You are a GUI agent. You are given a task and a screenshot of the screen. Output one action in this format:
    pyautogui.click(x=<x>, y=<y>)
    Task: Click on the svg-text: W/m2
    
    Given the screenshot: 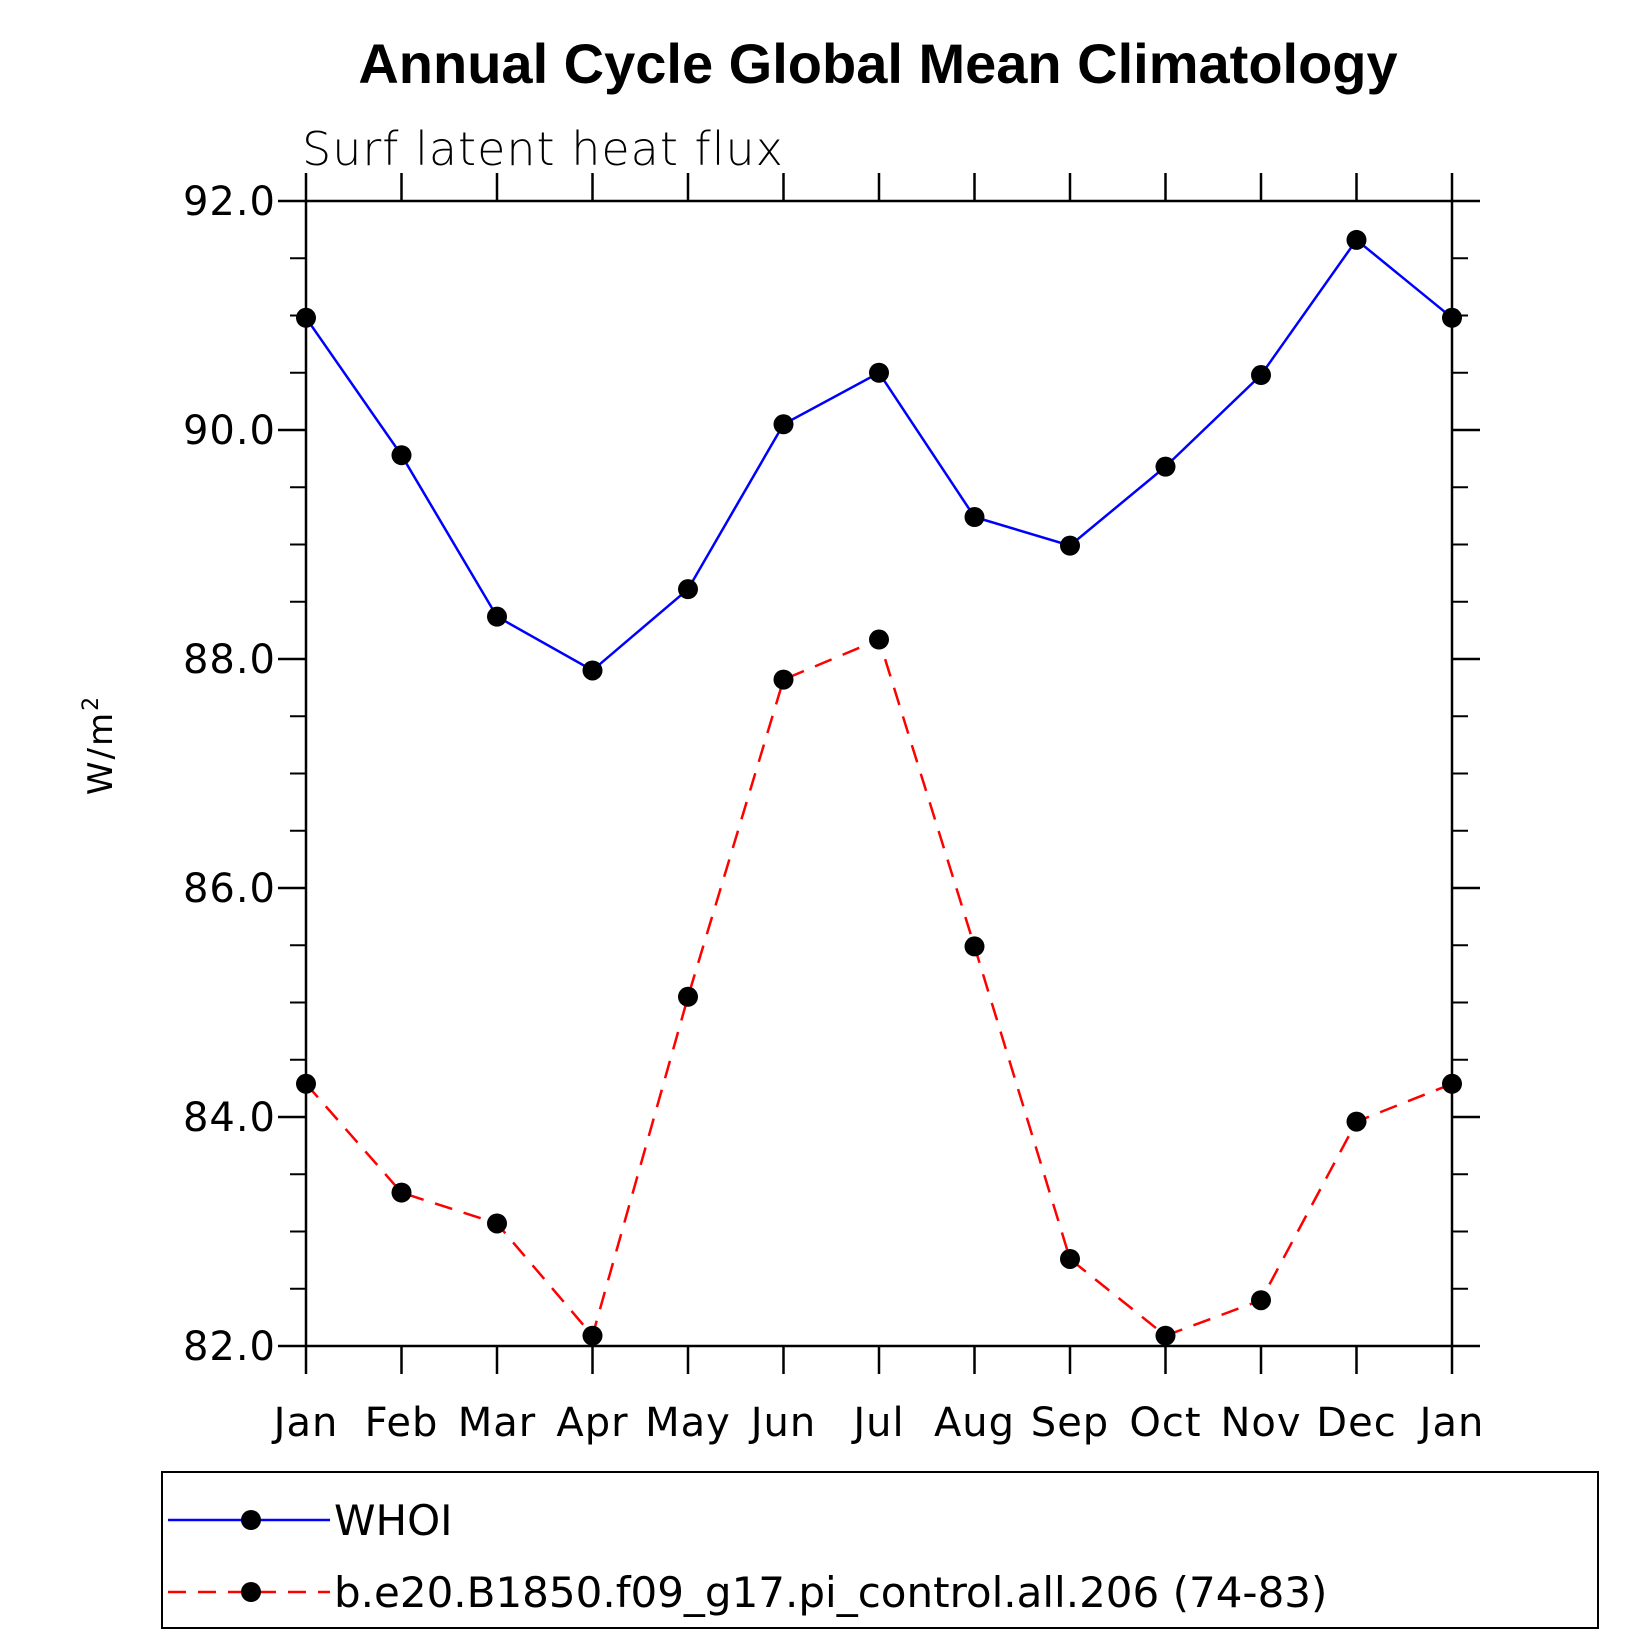 What is the action you would take?
    pyautogui.click(x=100, y=745)
    